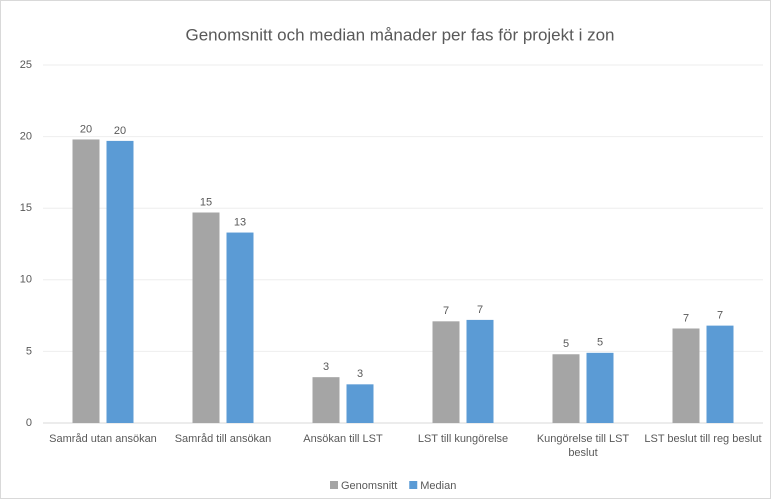  Describe the element at coordinates (103, 439) in the screenshot. I see `x-tick-label: Samråd utan ansökan` at that location.